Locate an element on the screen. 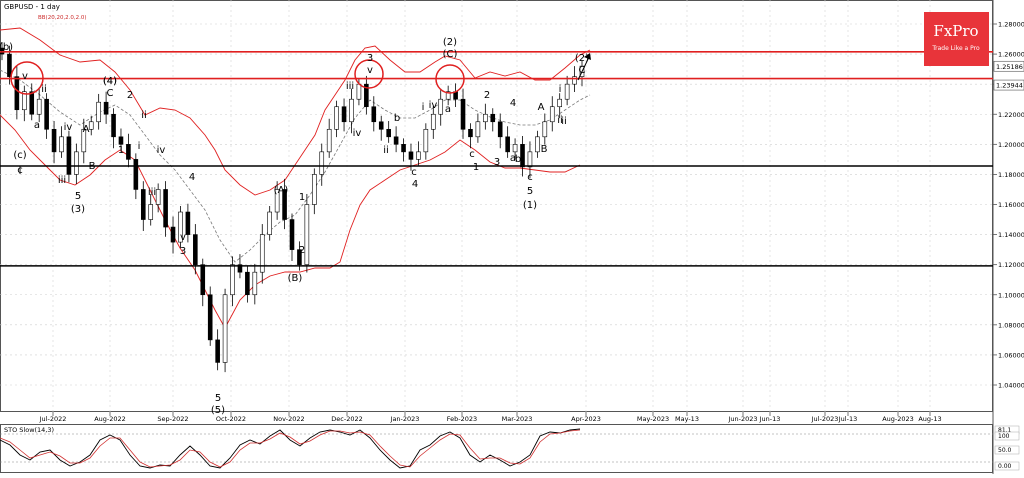 Image resolution: width=1024 pixels, height=478 pixels. stochastic-panel is located at coordinates (496, 448).